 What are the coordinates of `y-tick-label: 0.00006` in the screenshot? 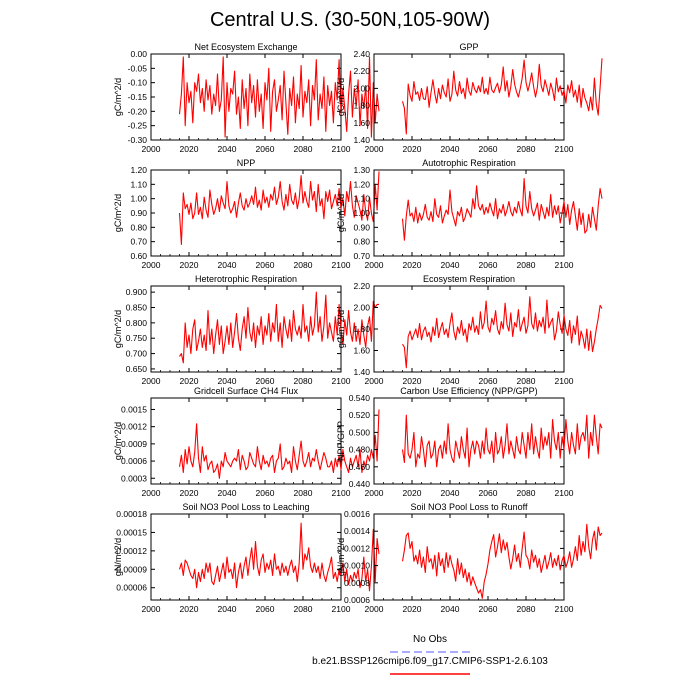 It's located at (131, 588).